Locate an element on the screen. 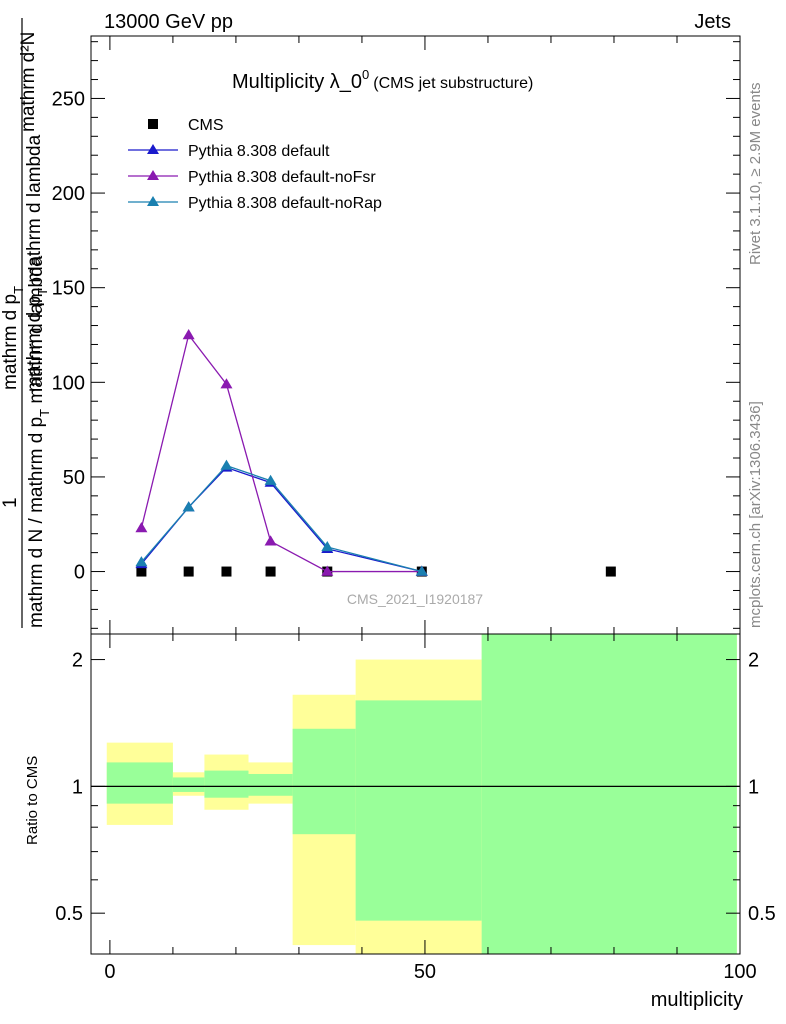 The height and width of the screenshot is (1024, 786). main-y-tick-label: 0 is located at coordinates (79, 573).